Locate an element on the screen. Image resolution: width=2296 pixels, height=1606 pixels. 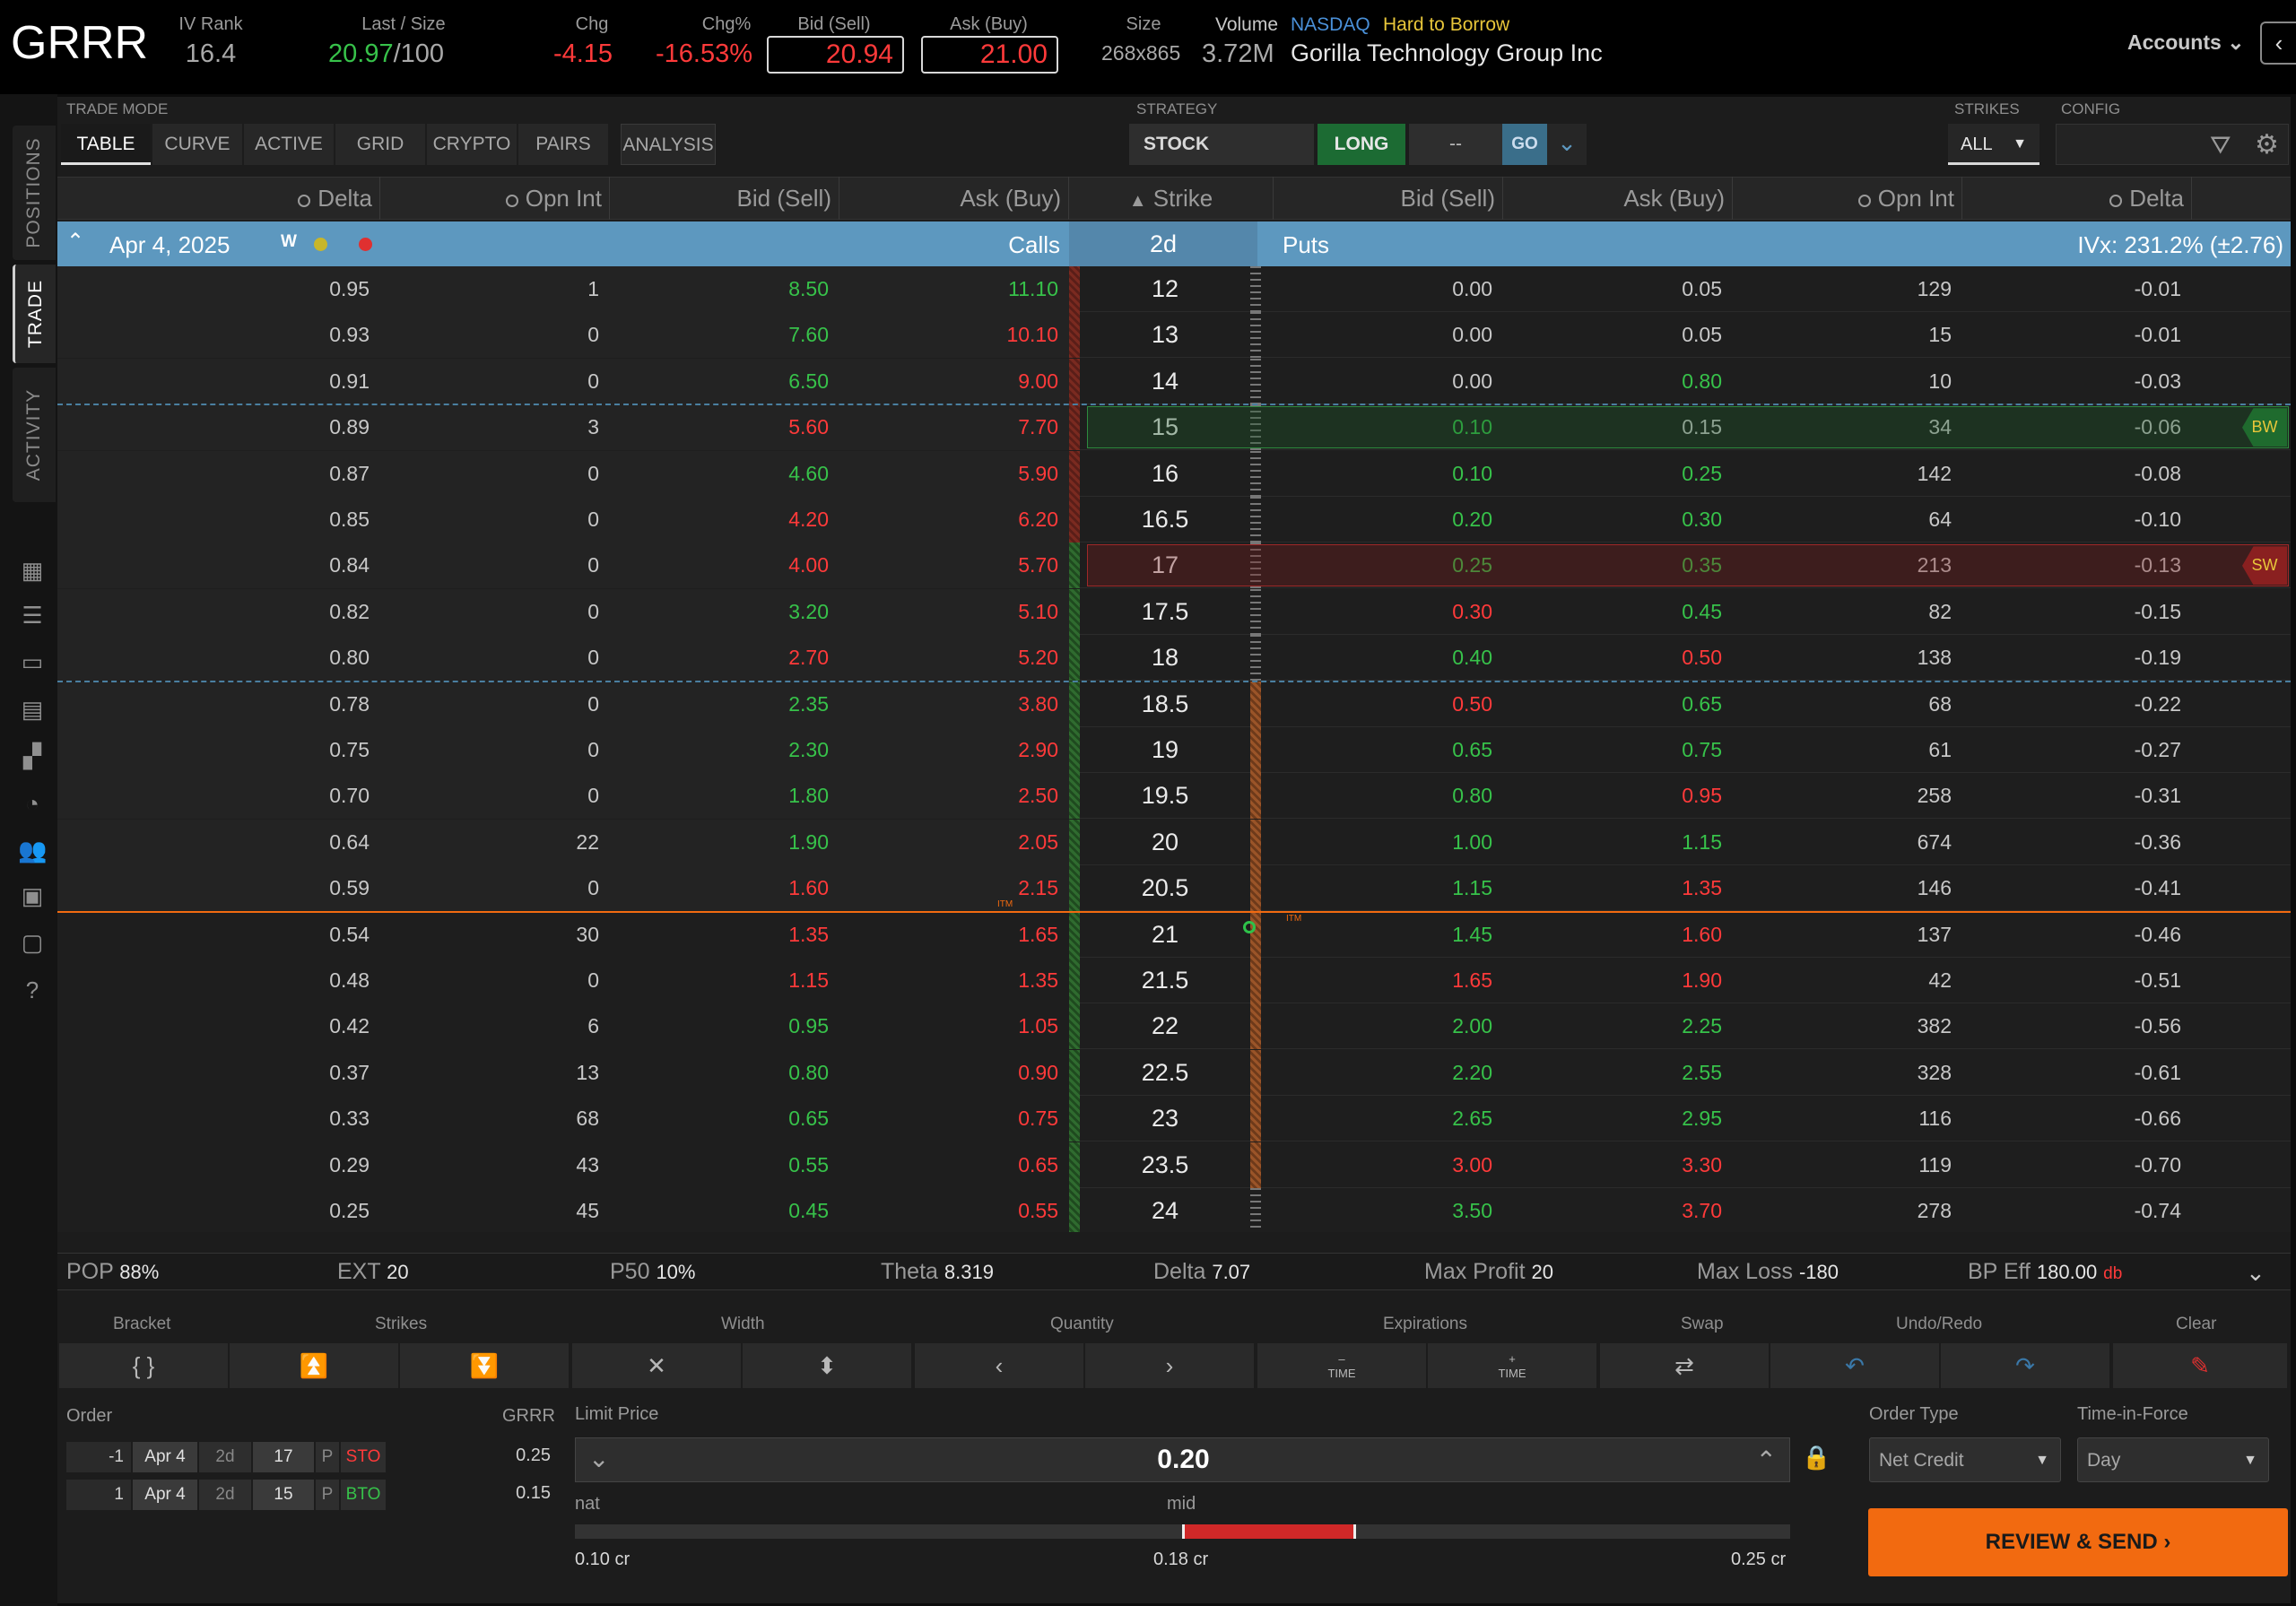
order-leg-type: P is located at coordinates (327, 1457).